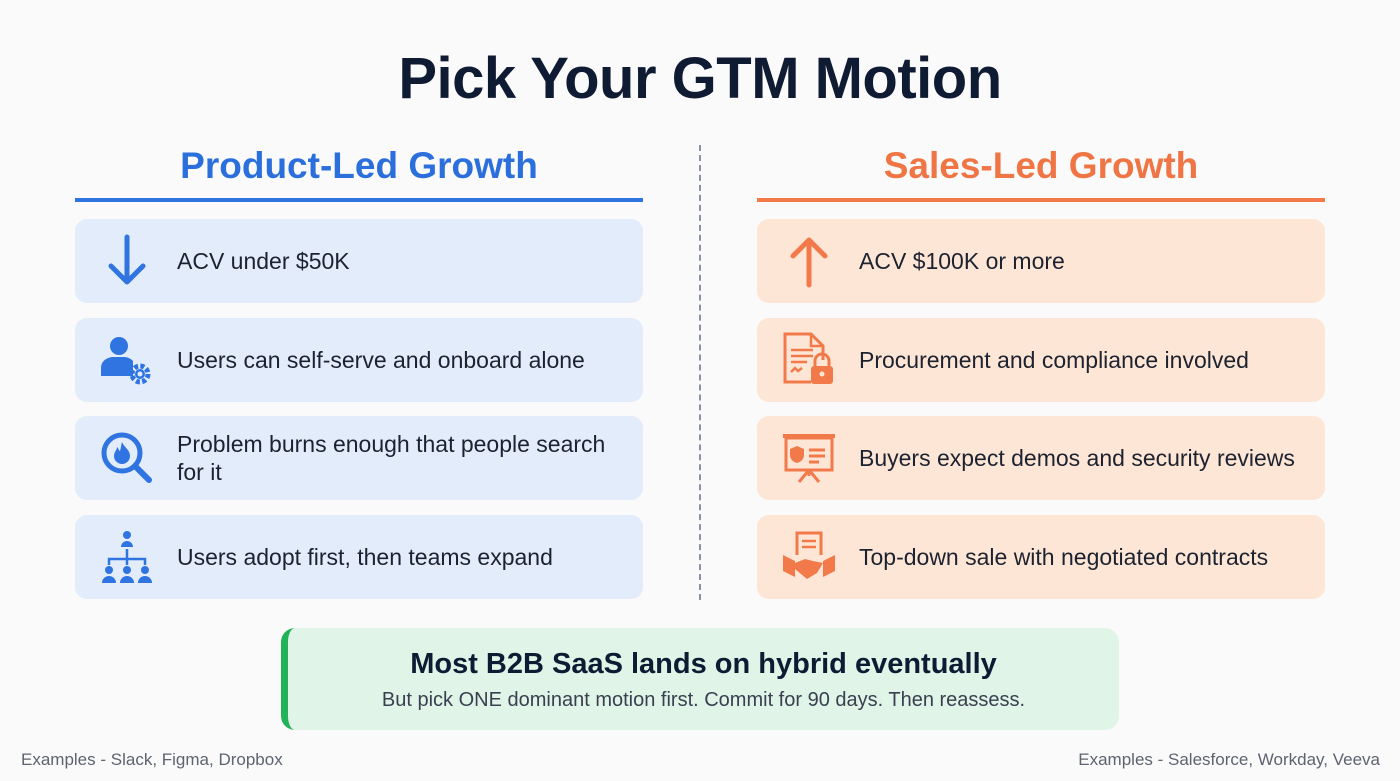 Image resolution: width=1400 pixels, height=781 pixels. I want to click on presentation-shield-icon, so click(809, 458).